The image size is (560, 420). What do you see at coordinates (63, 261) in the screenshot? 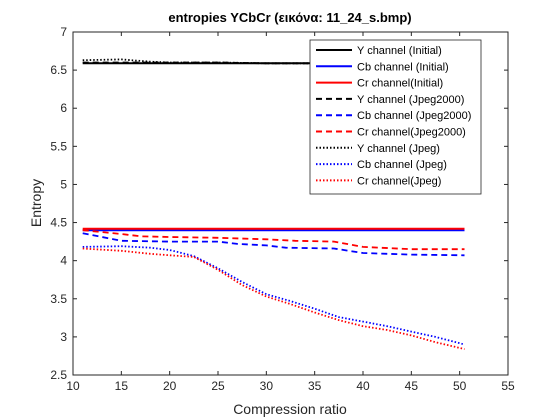
I see `y-tick-label: 4` at bounding box center [63, 261].